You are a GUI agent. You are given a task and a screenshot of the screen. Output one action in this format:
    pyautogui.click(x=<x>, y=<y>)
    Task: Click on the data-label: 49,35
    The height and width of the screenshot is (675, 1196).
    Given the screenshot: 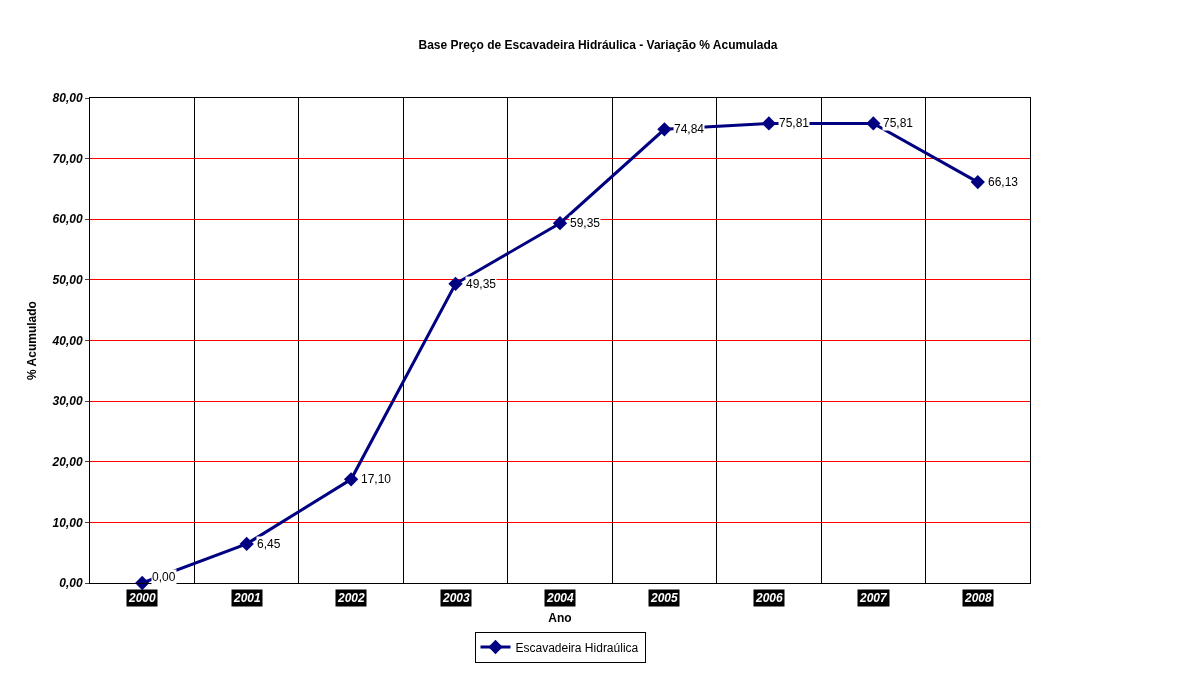 What is the action you would take?
    pyautogui.click(x=481, y=284)
    